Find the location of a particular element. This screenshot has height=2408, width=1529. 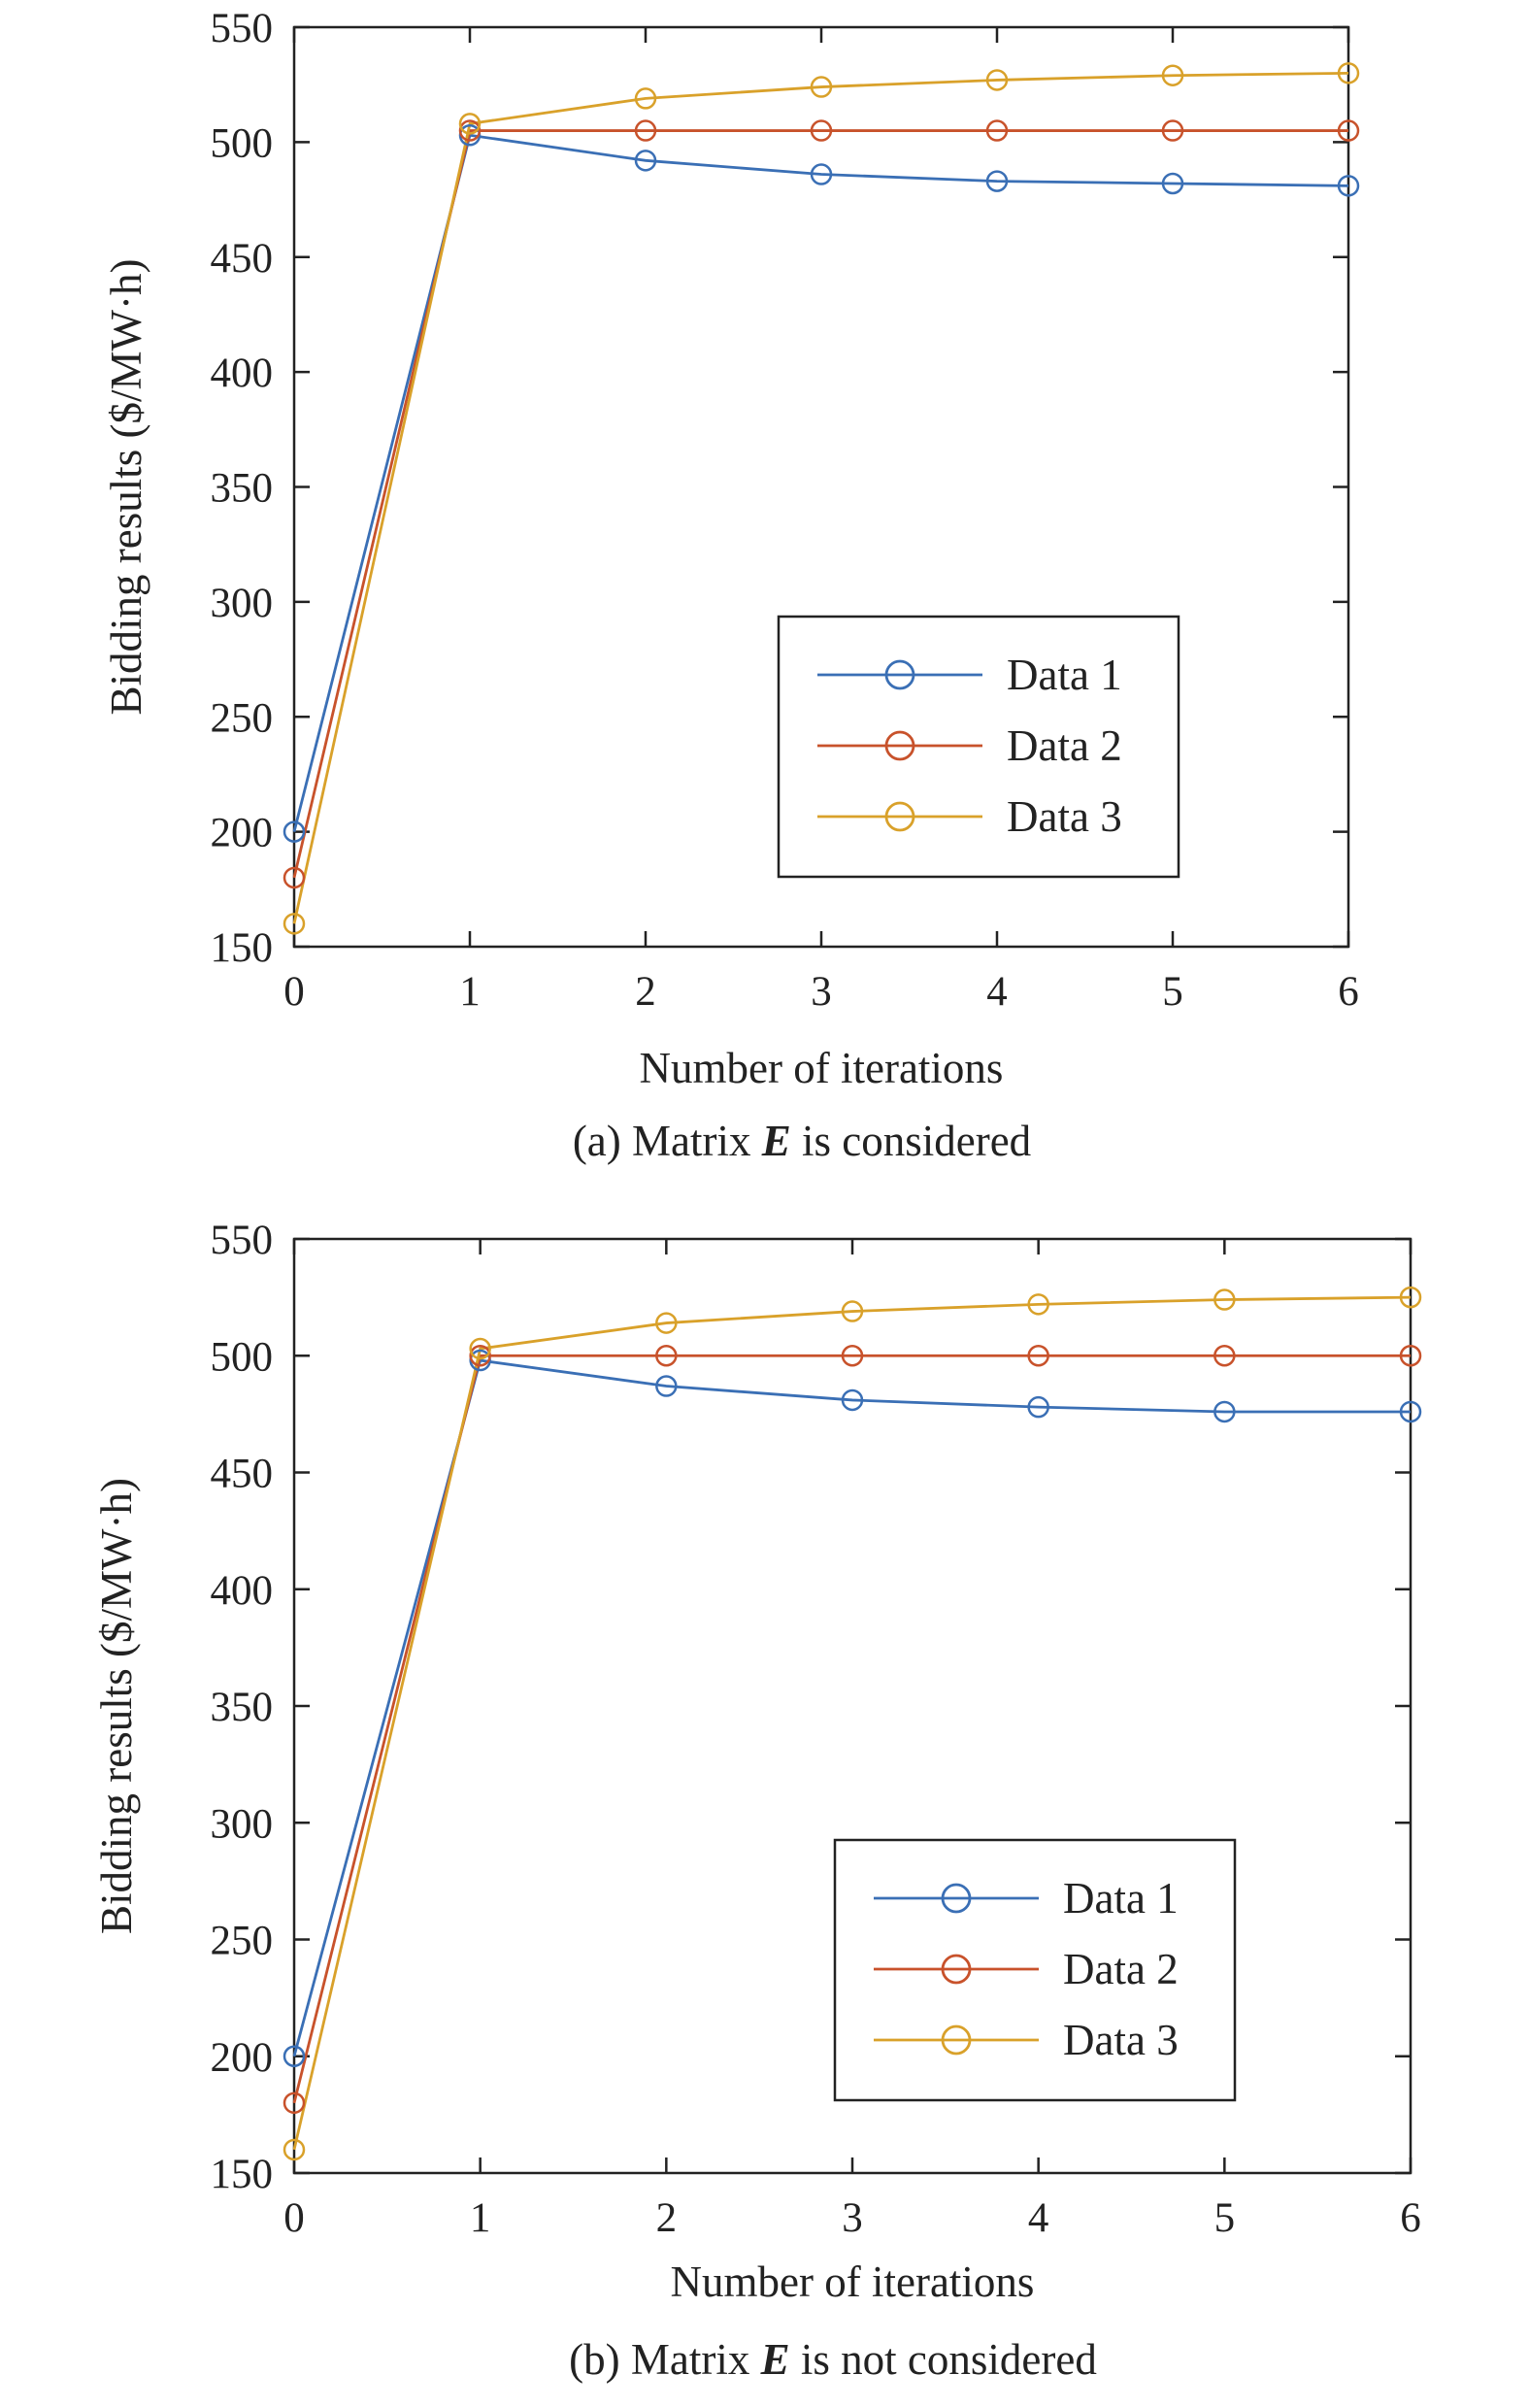

chart-a-y-tick-label: 350 is located at coordinates (242, 489).